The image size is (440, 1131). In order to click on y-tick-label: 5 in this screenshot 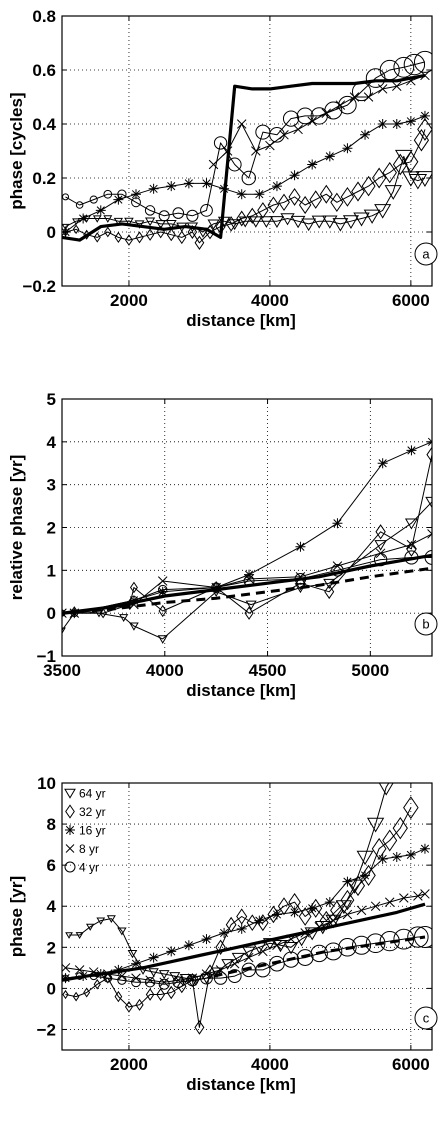, I will do `click(51, 399)`.